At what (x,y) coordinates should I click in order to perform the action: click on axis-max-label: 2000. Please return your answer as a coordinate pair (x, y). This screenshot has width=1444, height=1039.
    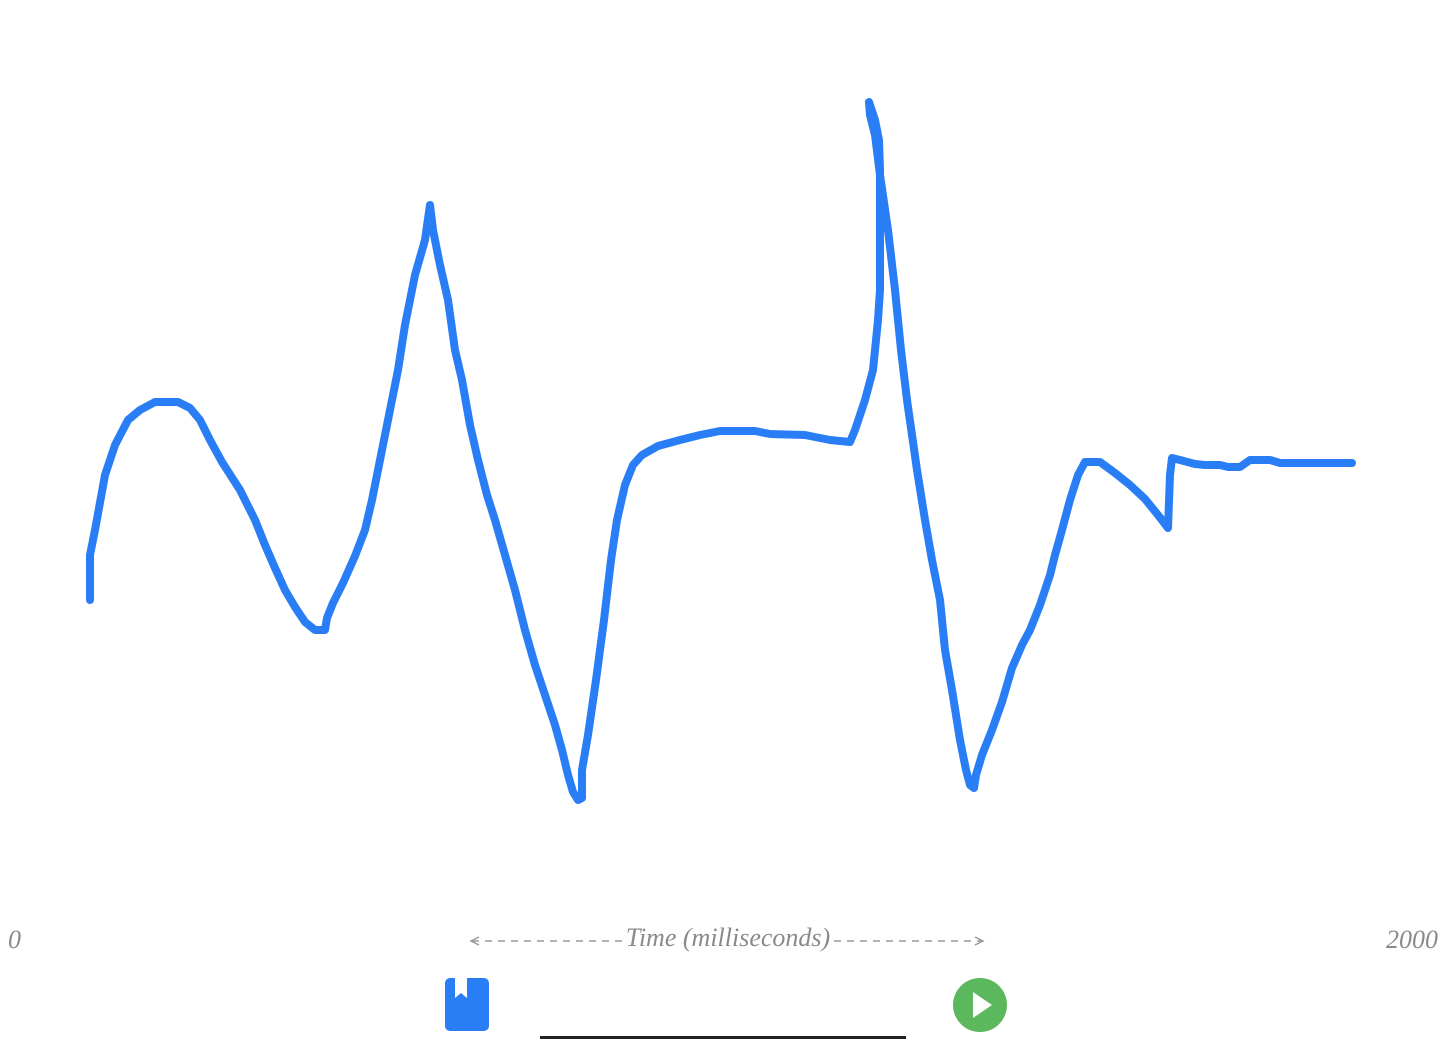
    Looking at the image, I should click on (1412, 939).